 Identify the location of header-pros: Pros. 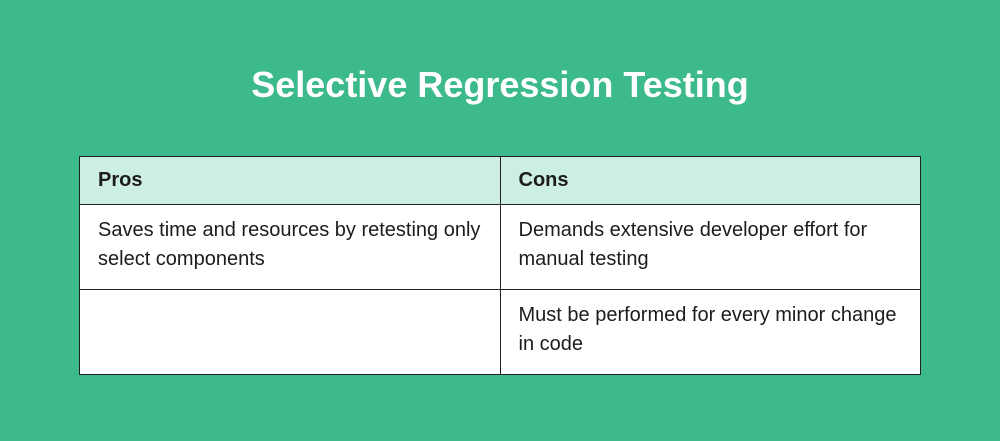
(290, 180).